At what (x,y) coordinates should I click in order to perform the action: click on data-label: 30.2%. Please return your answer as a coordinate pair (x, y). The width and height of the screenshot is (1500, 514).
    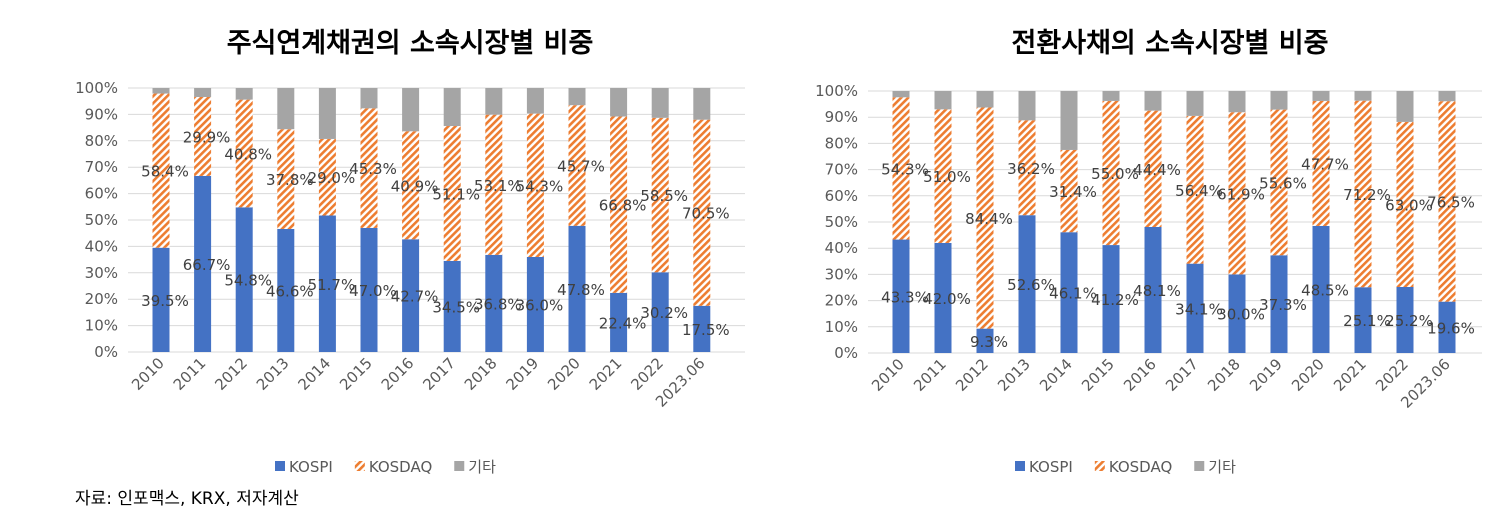
    Looking at the image, I should click on (664, 313).